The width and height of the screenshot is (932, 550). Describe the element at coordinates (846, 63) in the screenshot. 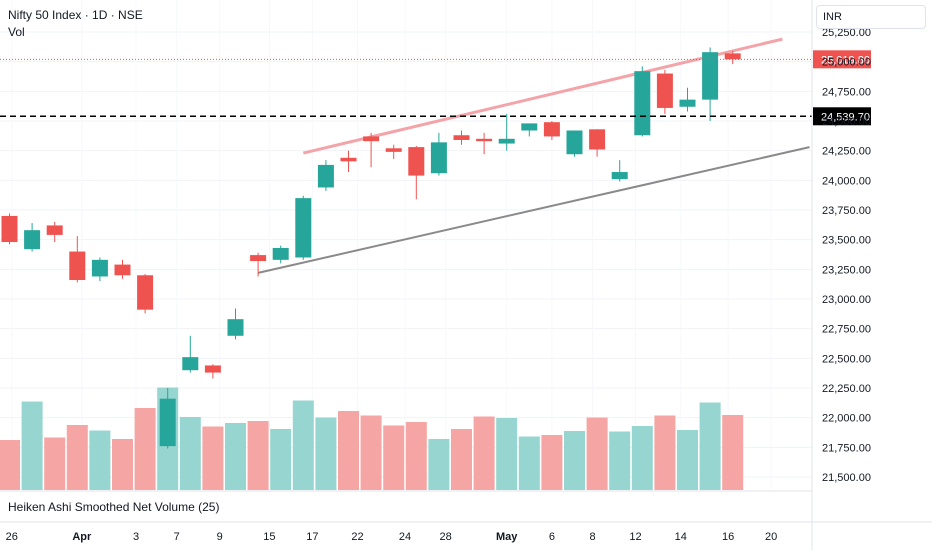

I see `y-tick-label: 25,000.00` at that location.